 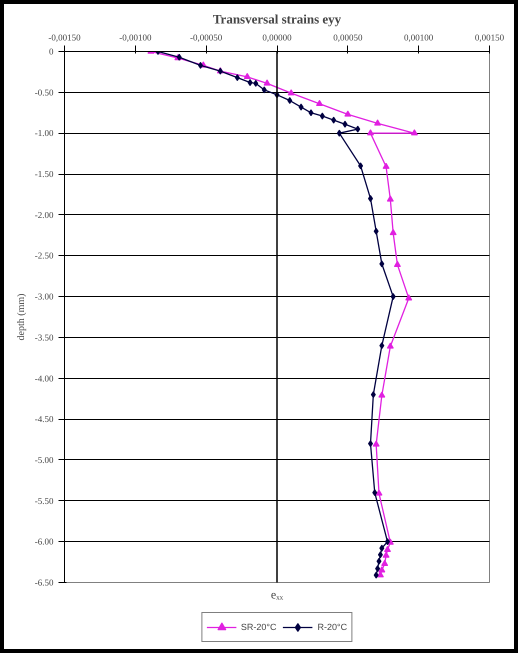 What do you see at coordinates (44, 378) in the screenshot?
I see `y-tick-label: -4.00` at bounding box center [44, 378].